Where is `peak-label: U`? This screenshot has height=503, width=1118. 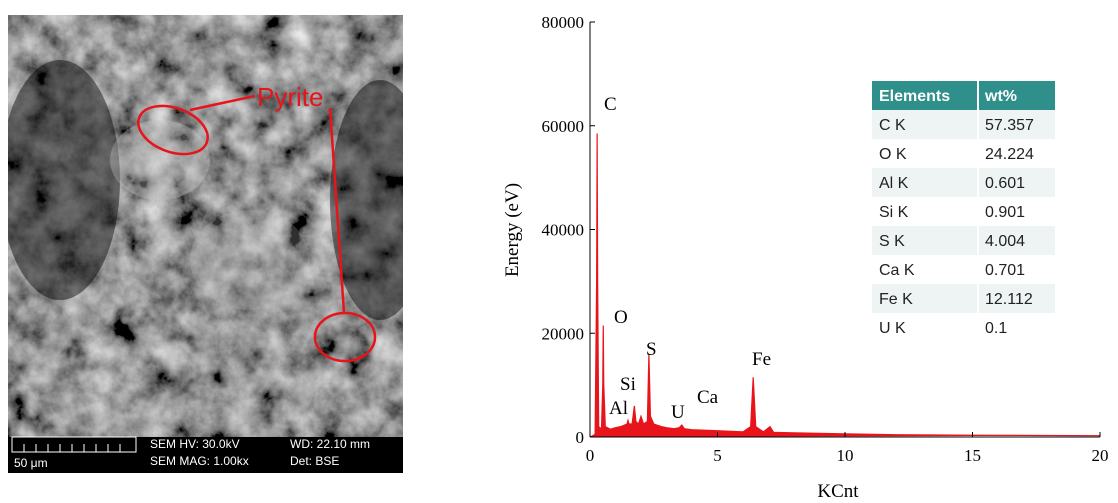
peak-label: U is located at coordinates (678, 412).